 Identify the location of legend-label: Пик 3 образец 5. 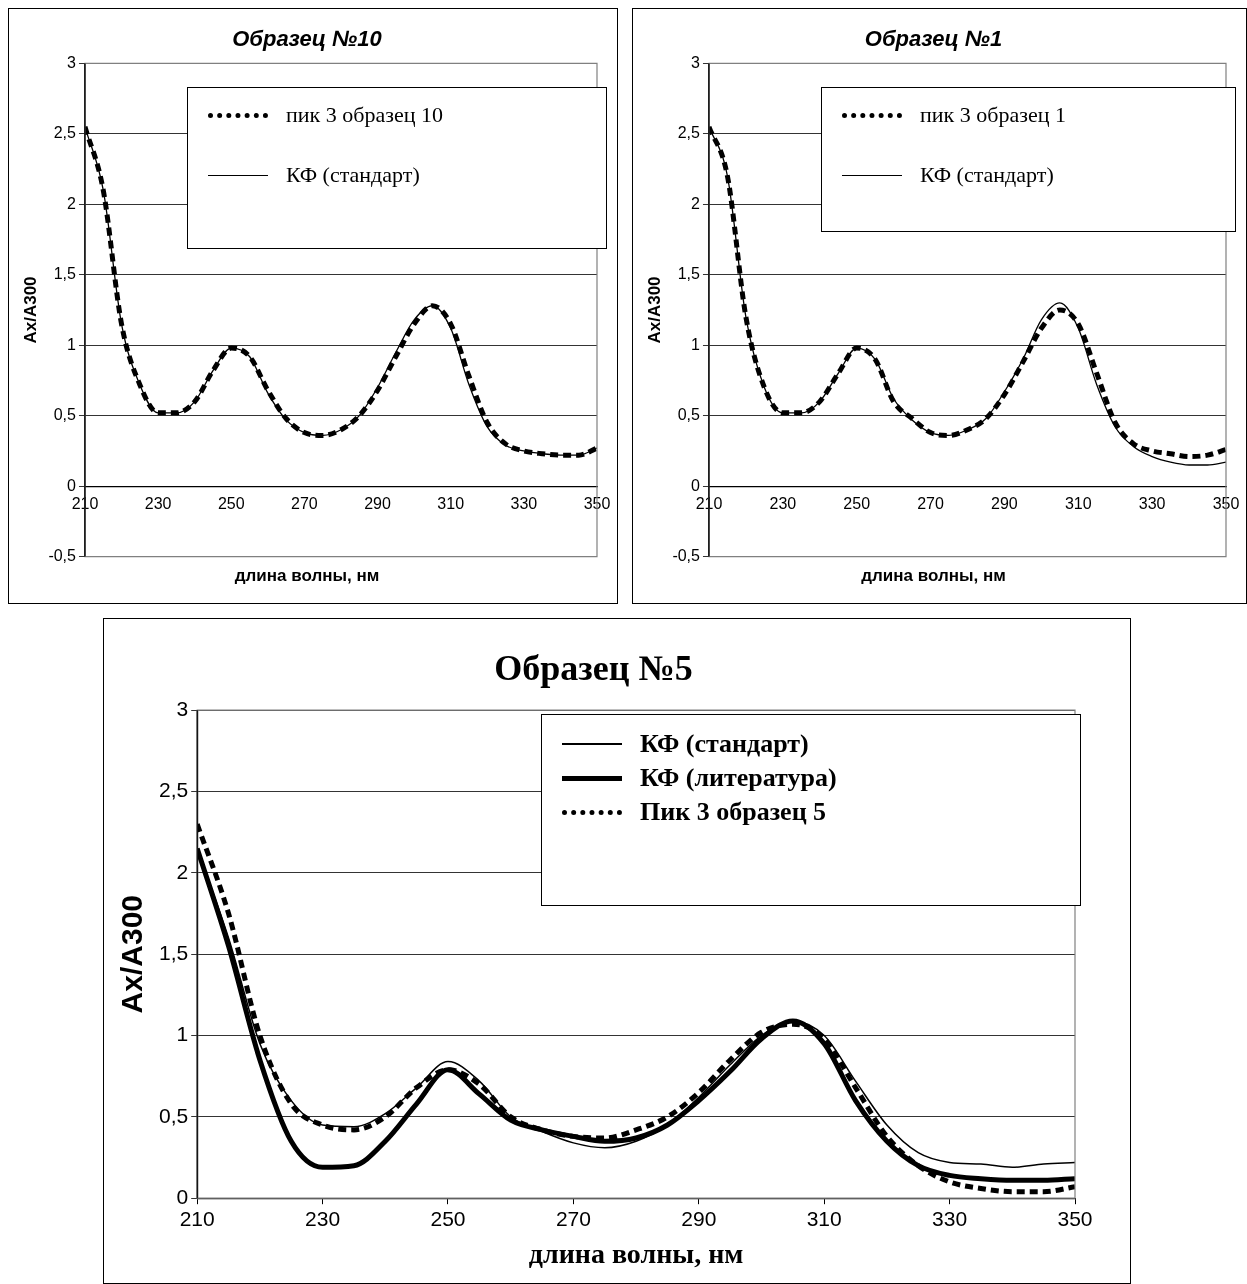
(733, 812).